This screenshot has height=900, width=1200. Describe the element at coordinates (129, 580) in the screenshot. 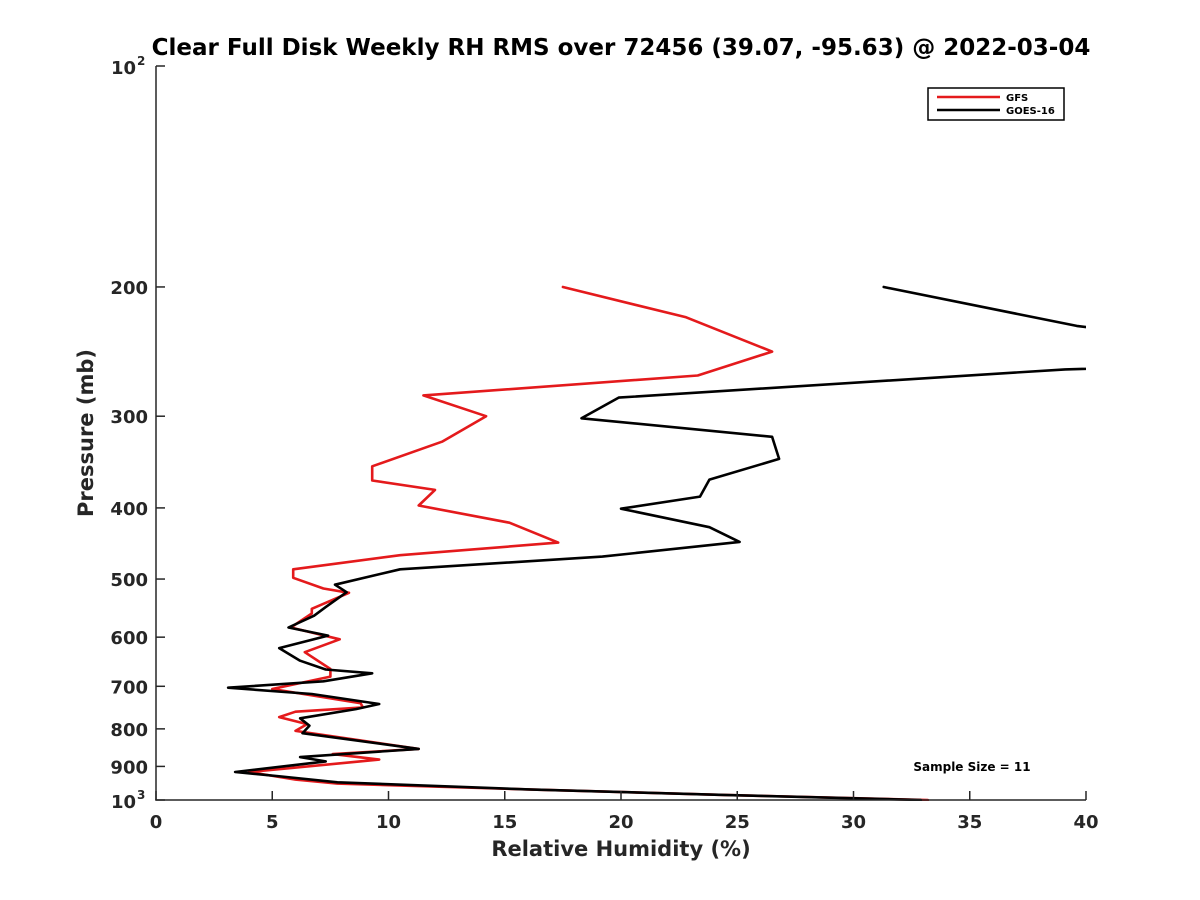

I see `y-tick-label: 500` at that location.